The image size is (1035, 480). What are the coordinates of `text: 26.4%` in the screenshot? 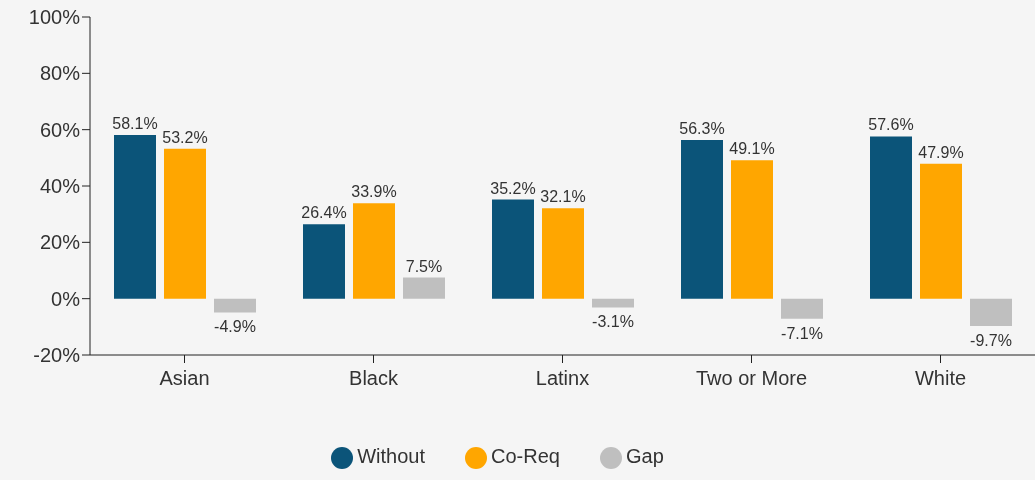 It's located at (324, 213).